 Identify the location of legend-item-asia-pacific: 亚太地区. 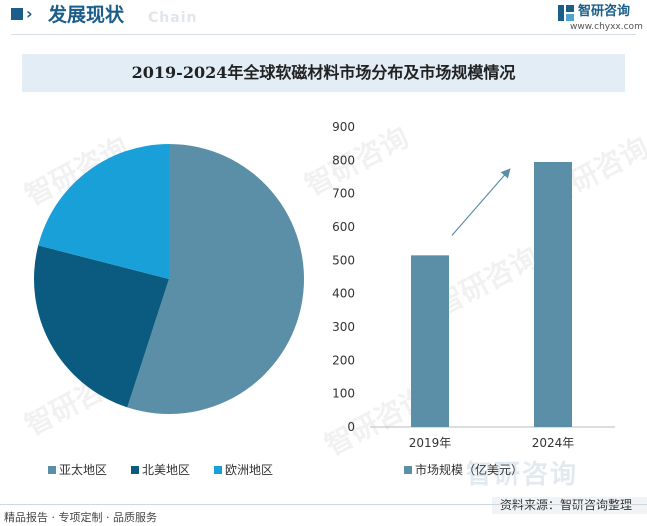
(77, 470).